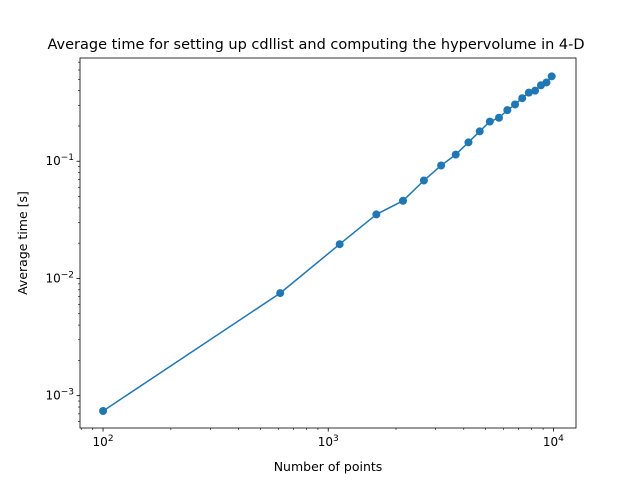 The image size is (640, 480). Describe the element at coordinates (59, 395) in the screenshot. I see `y-tick-label: 10⁻³` at that location.